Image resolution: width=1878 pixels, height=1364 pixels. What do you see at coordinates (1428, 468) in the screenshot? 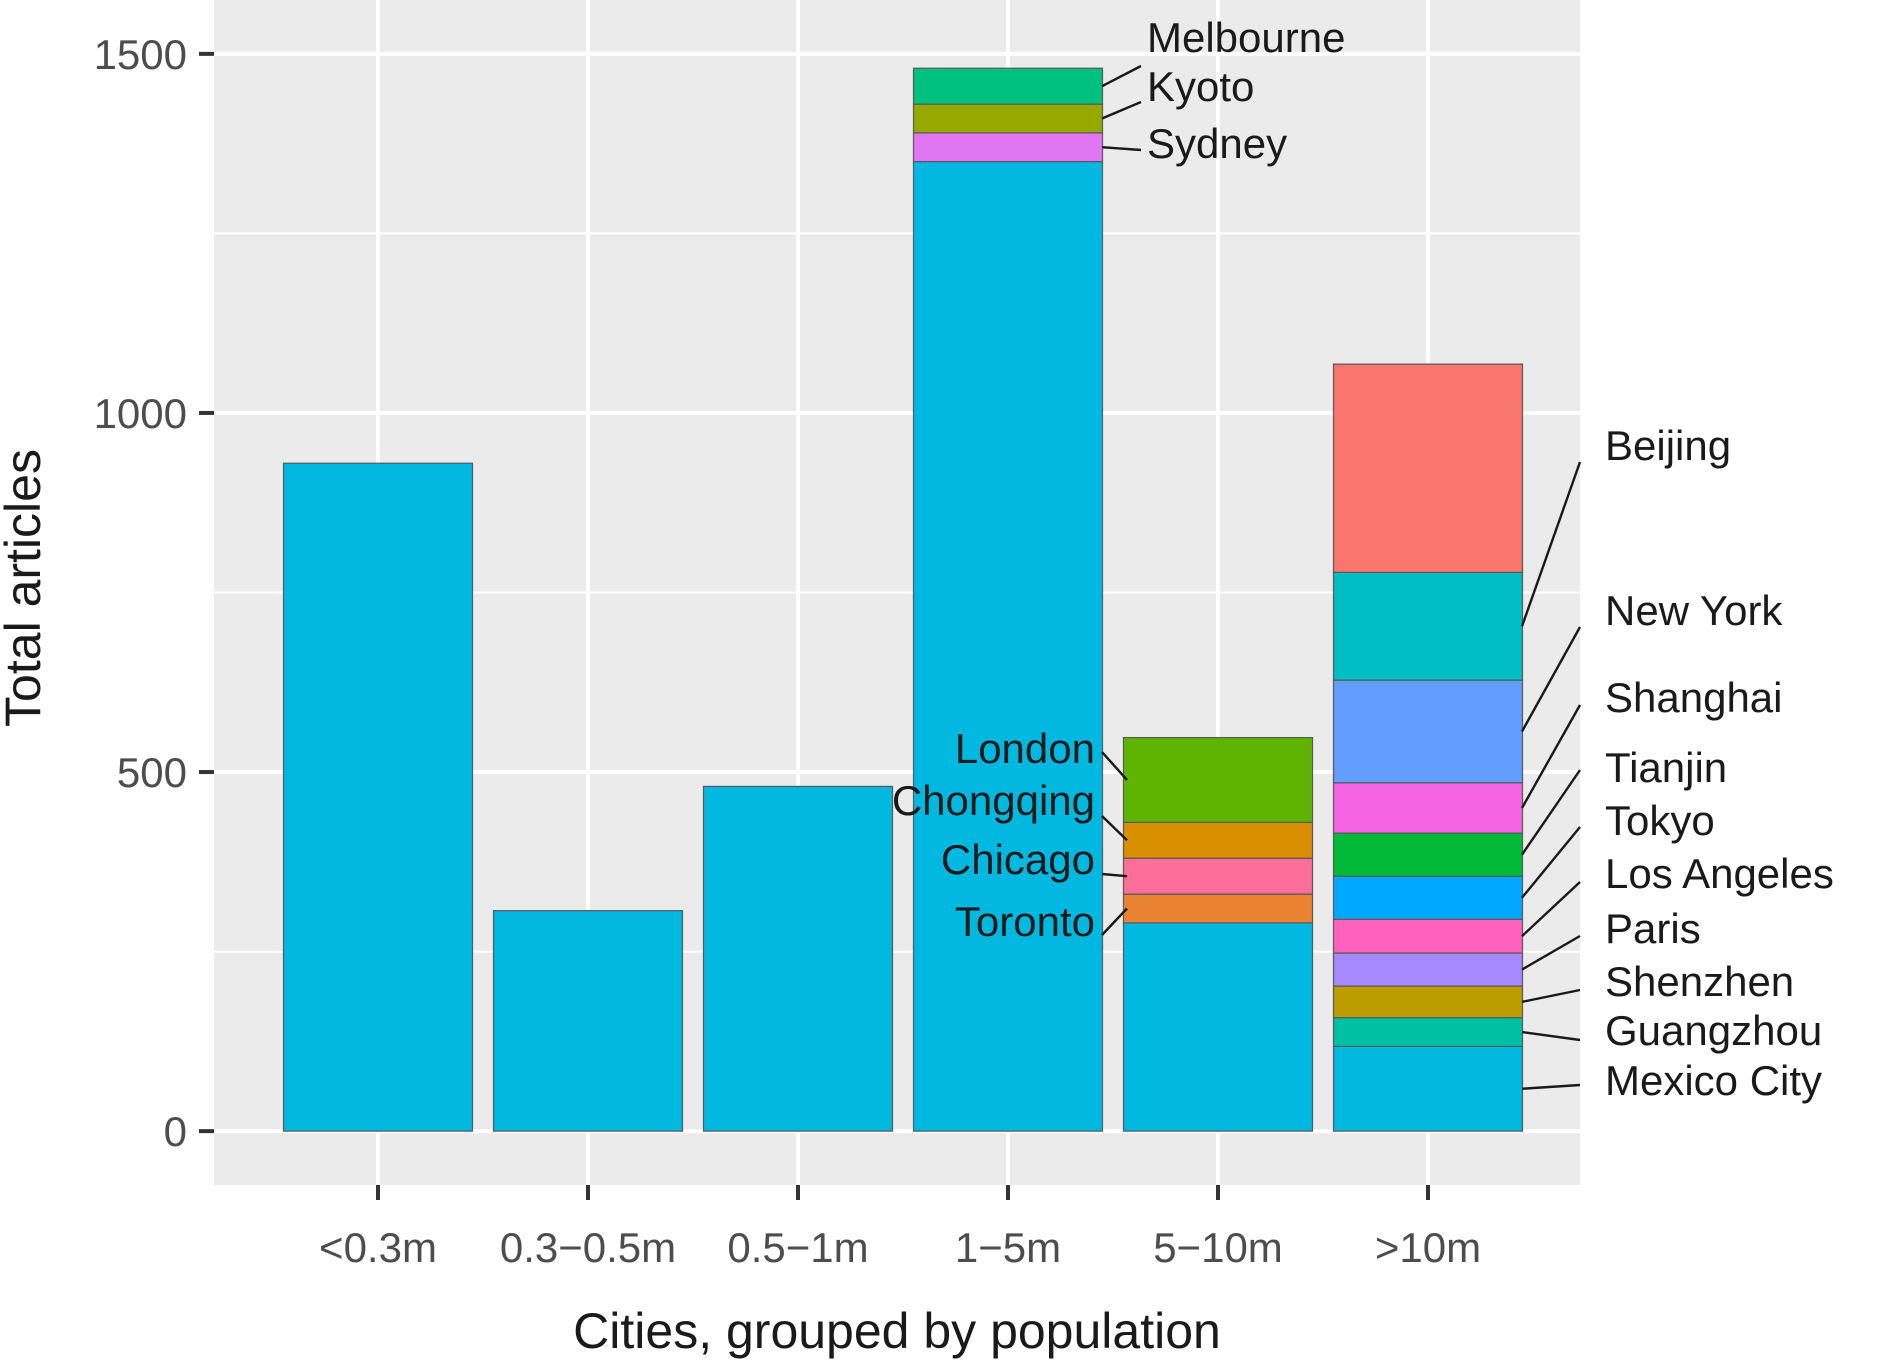
I see `bar-segment-10m-other` at bounding box center [1428, 468].